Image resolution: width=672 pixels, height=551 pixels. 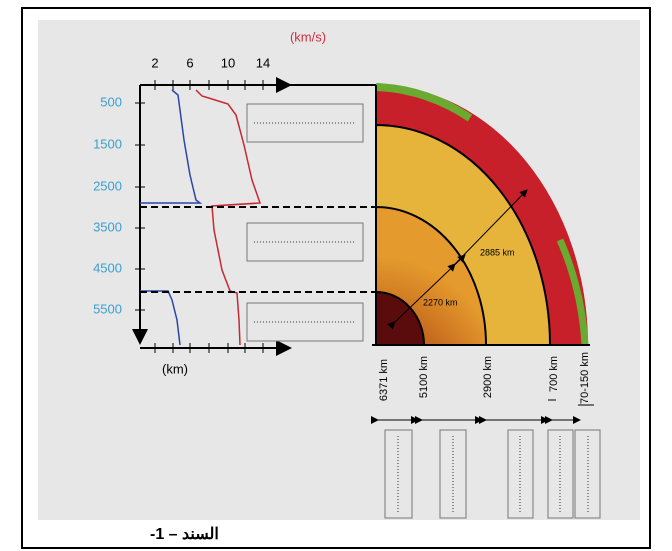 What do you see at coordinates (107, 226) in the screenshot?
I see `depth-tick: 3500` at bounding box center [107, 226].